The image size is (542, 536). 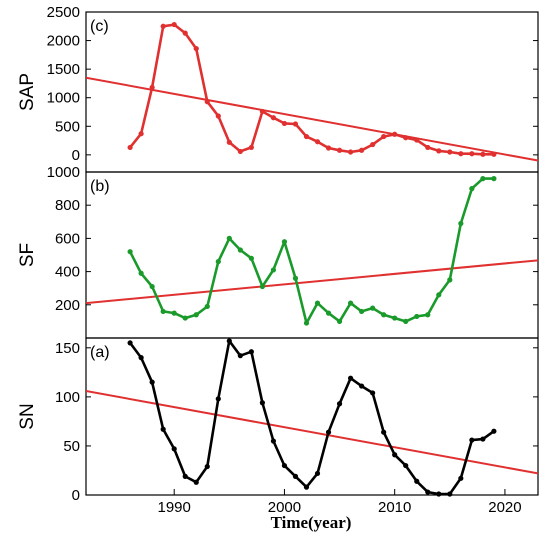 What do you see at coordinates (63, 98) in the screenshot?
I see `y-tick-label: 1000` at bounding box center [63, 98].